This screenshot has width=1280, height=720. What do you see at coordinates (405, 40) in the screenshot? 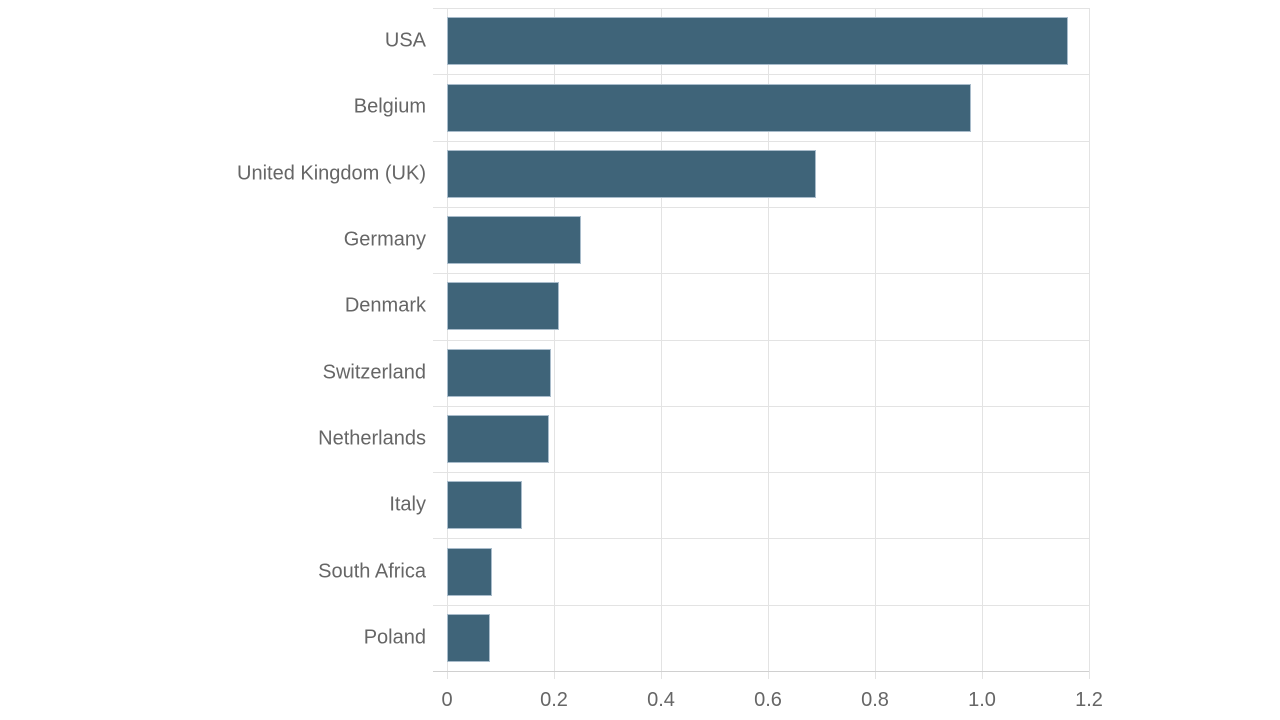
I see `category-label: USA` at bounding box center [405, 40].